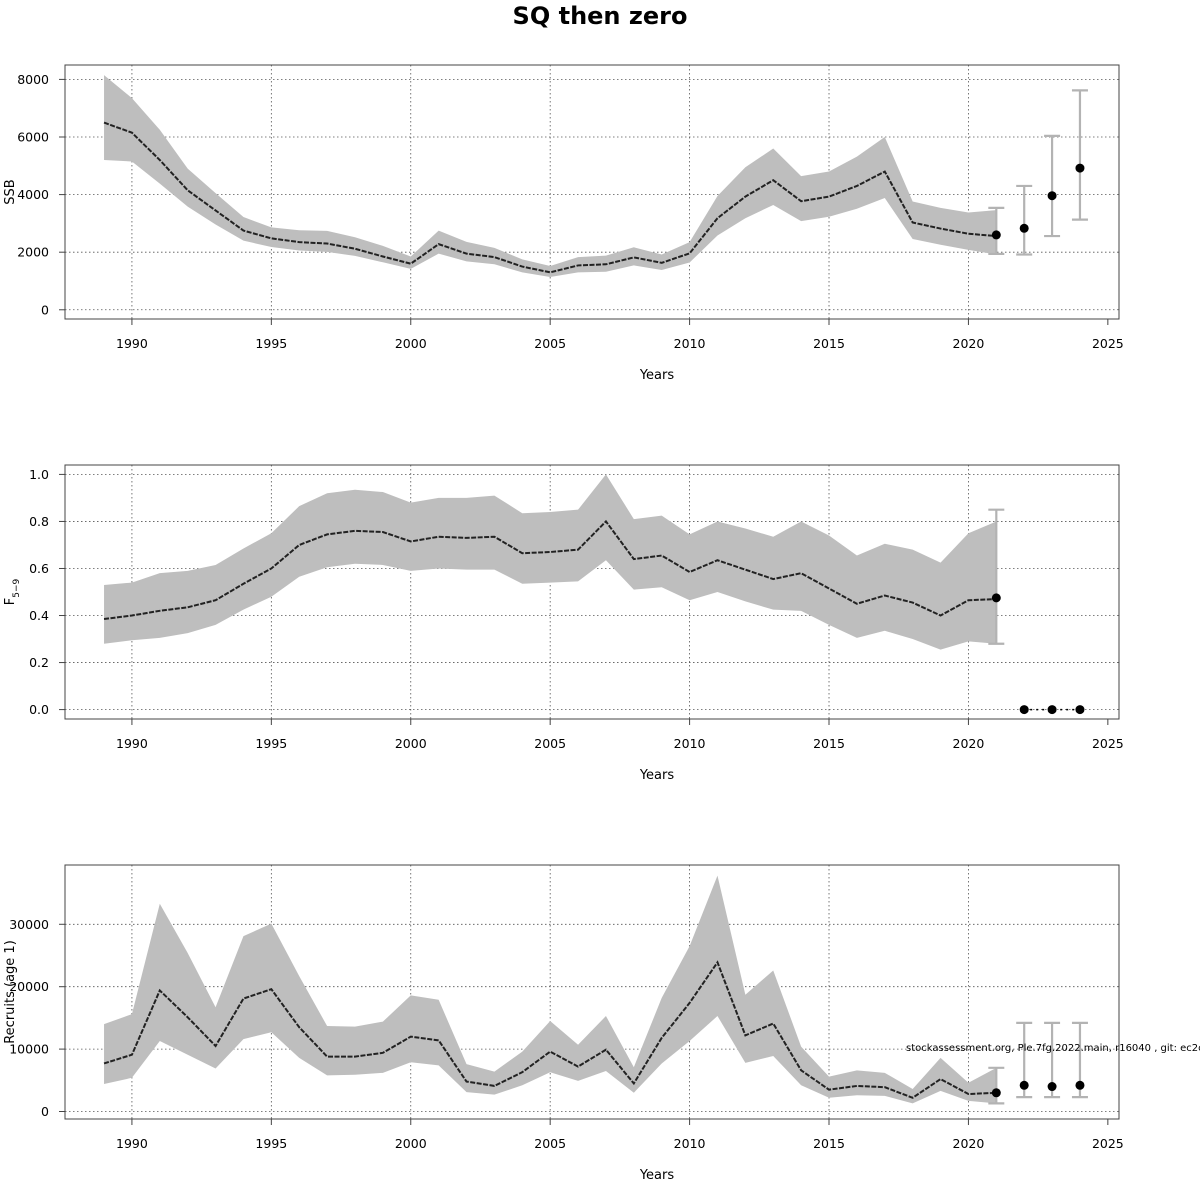 The height and width of the screenshot is (1200, 1200). Describe the element at coordinates (1024, 1085) in the screenshot. I see `rec-forecast-point-2022` at that location.